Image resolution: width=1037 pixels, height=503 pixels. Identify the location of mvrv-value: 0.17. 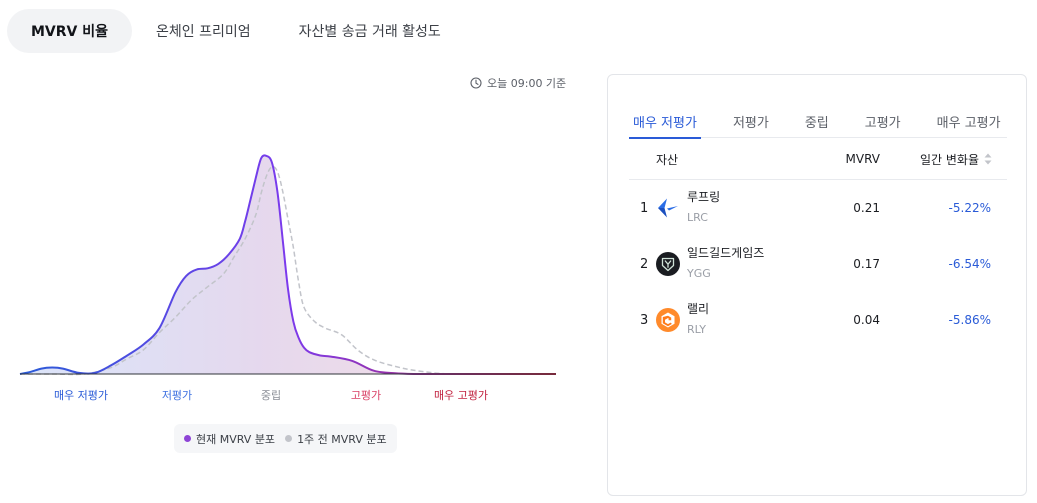
(866, 264).